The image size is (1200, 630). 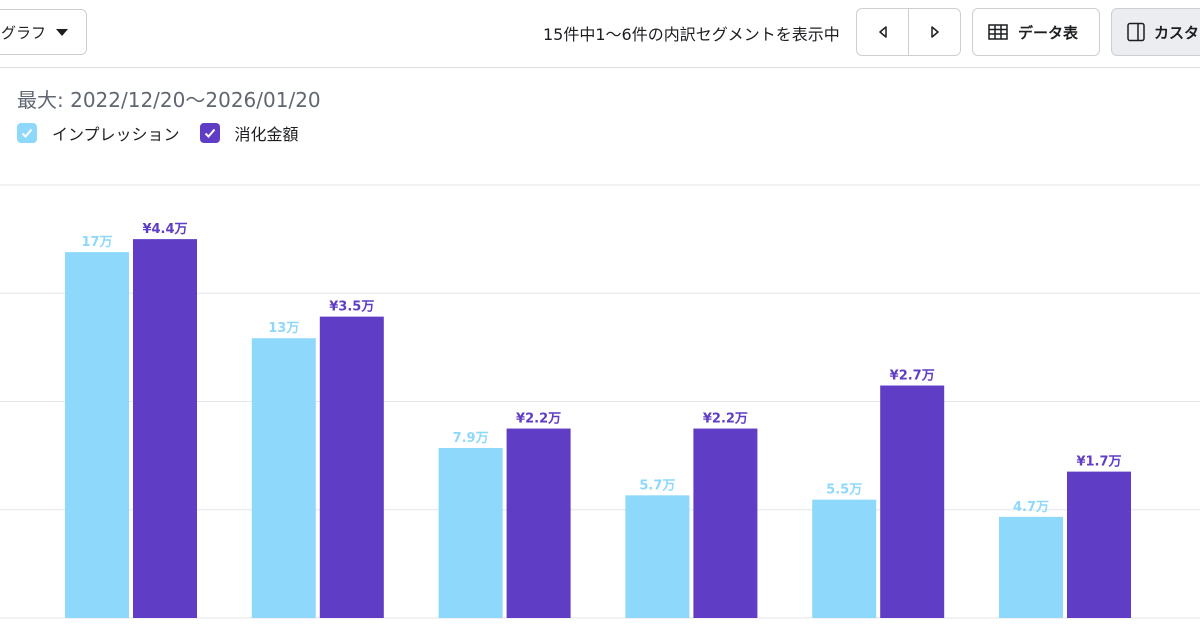 What do you see at coordinates (998, 32) in the screenshot?
I see `table-icon` at bounding box center [998, 32].